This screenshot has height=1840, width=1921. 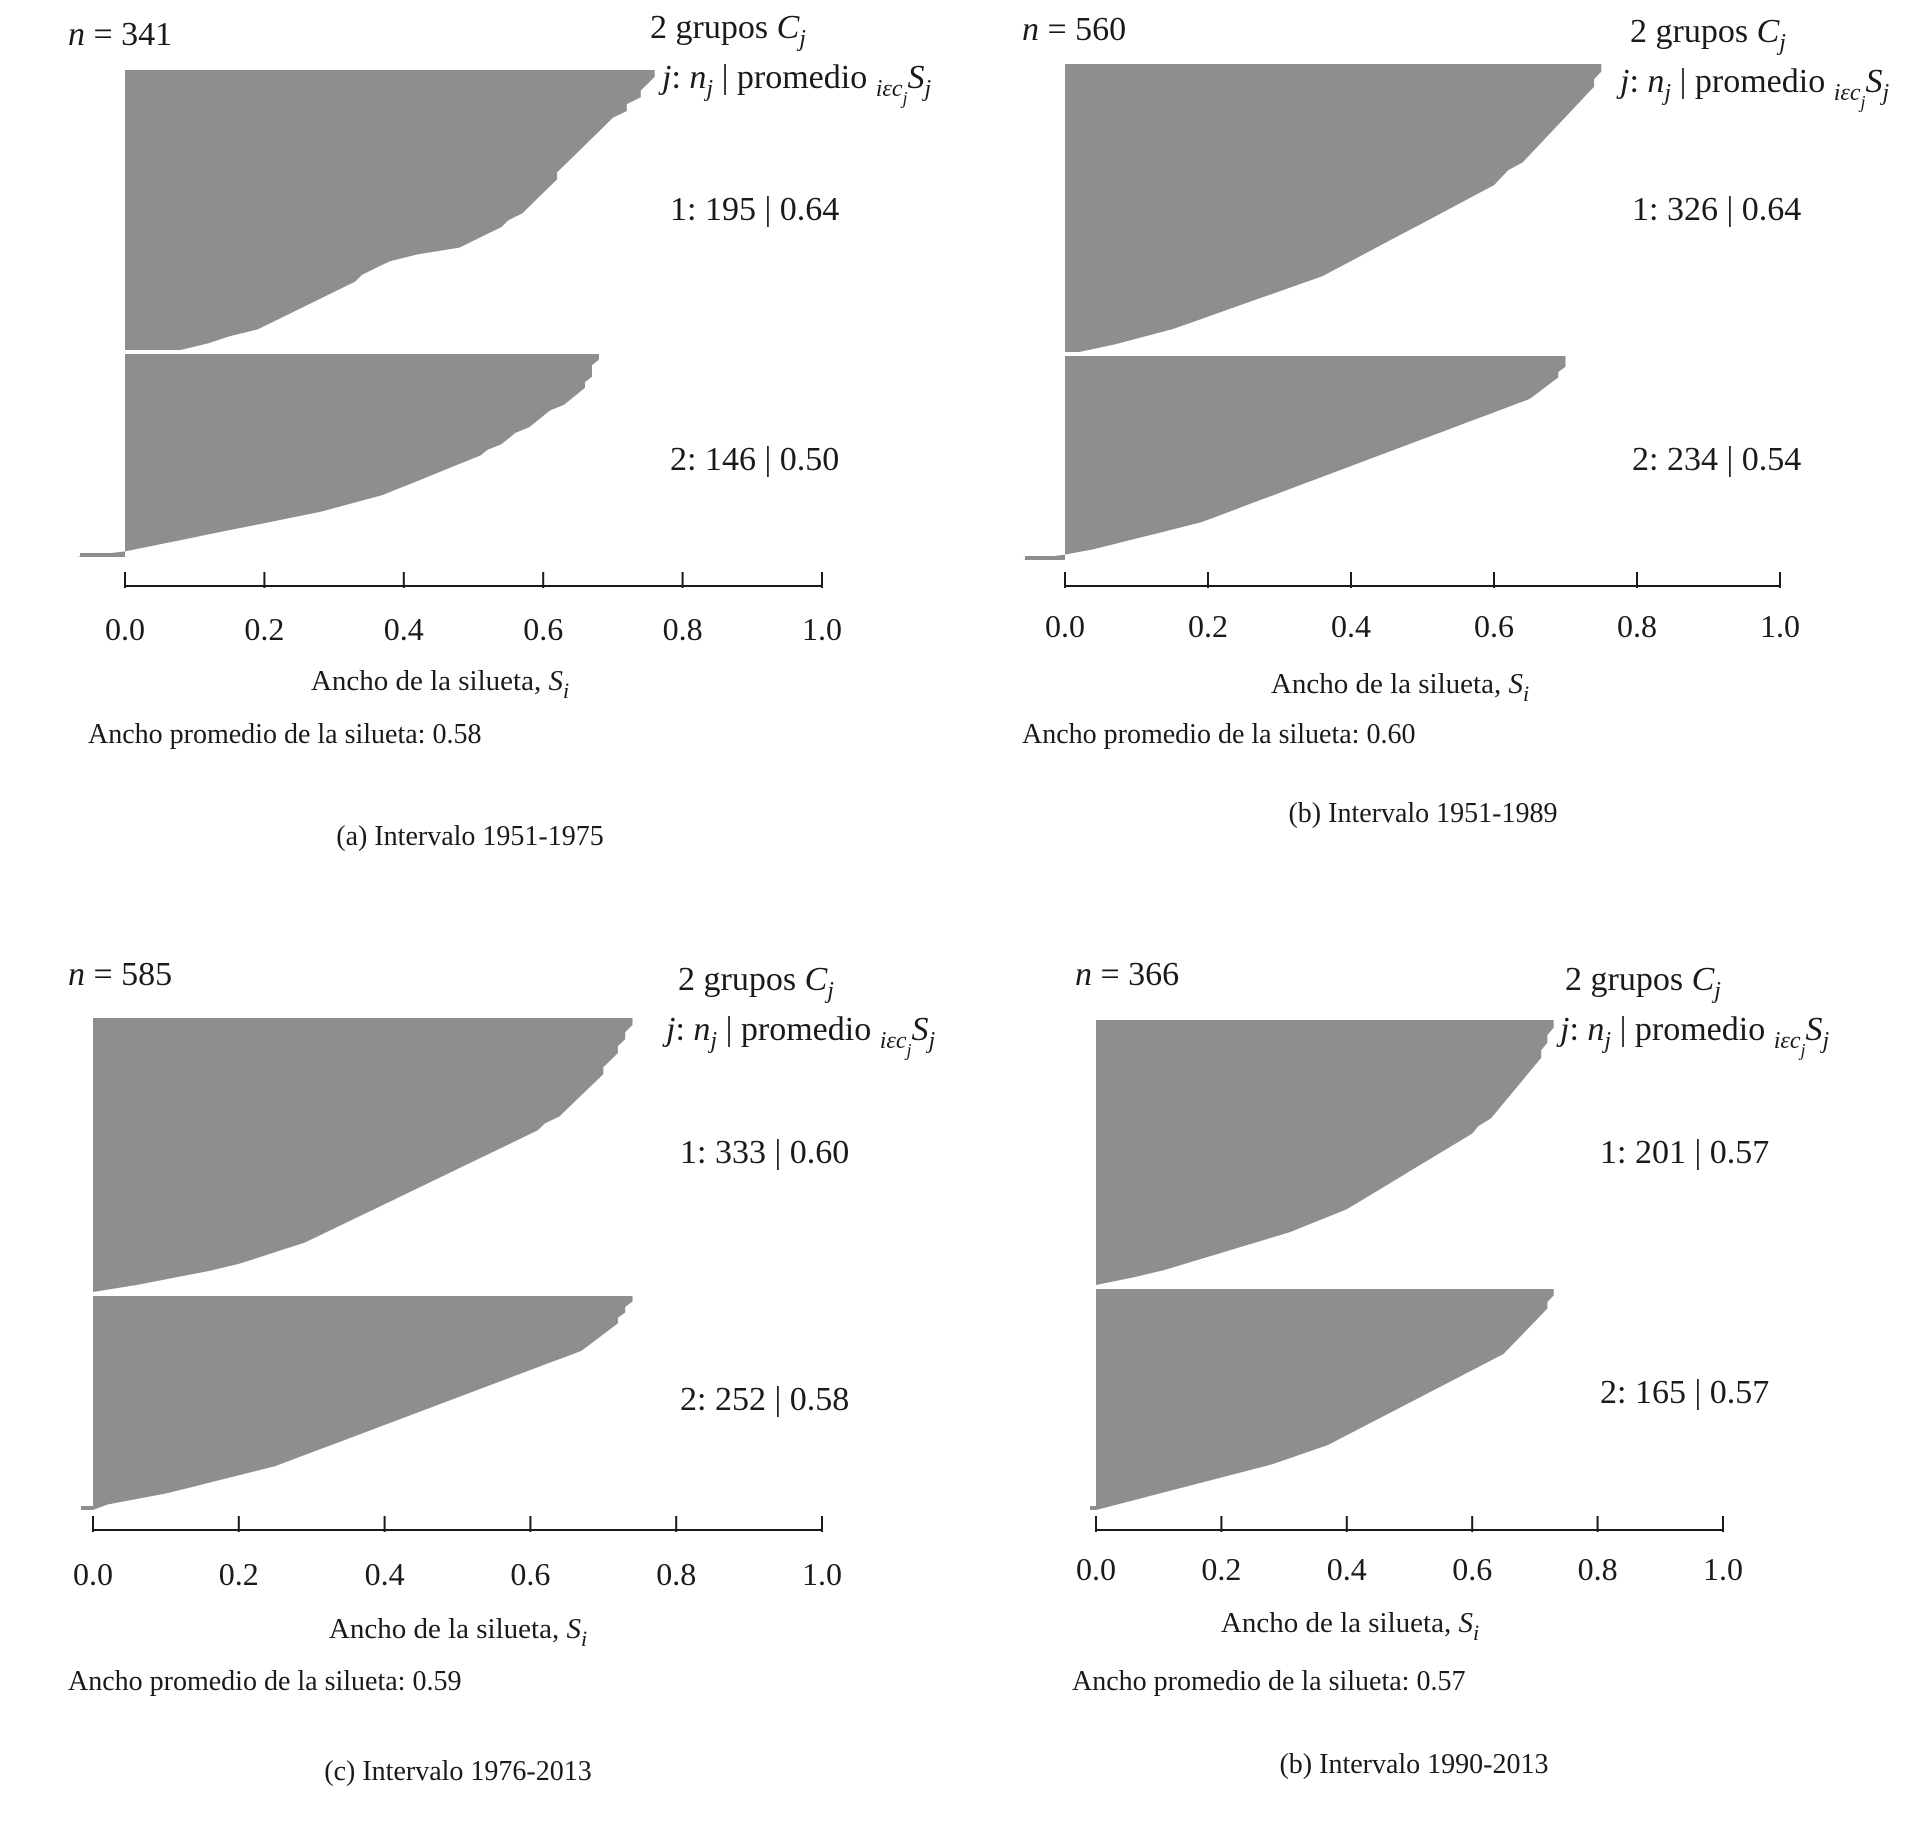 What do you see at coordinates (120, 974) in the screenshot?
I see `sample-size-label: n = 585` at bounding box center [120, 974].